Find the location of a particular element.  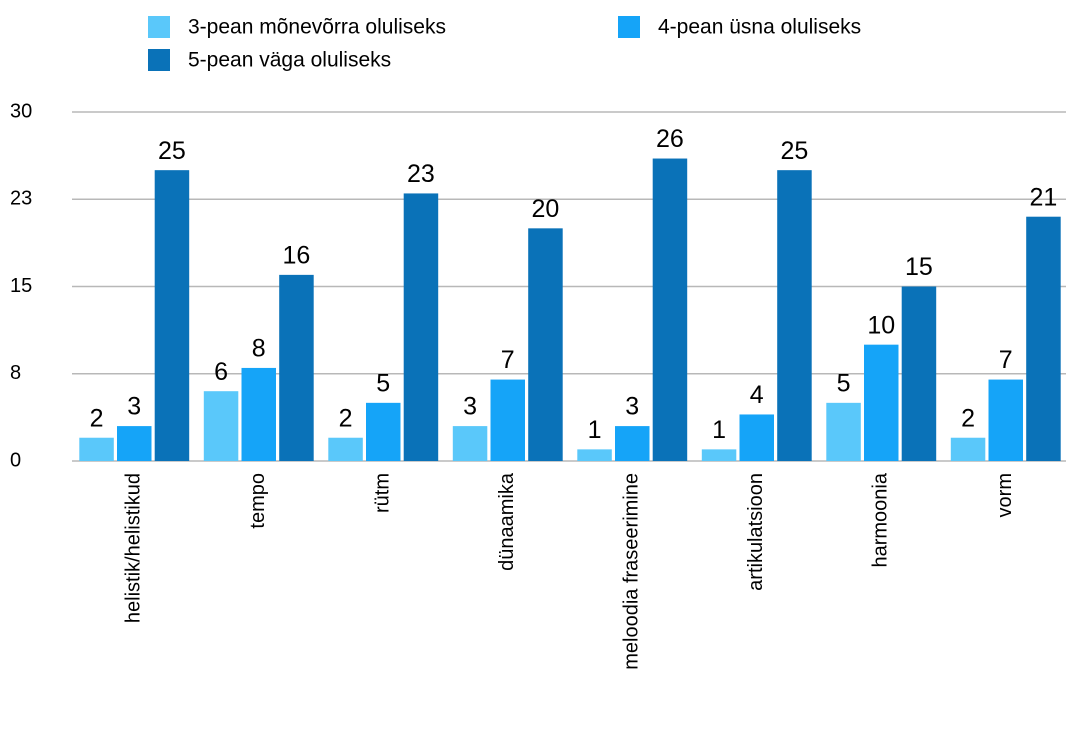

value-label: 20 is located at coordinates (546, 209).